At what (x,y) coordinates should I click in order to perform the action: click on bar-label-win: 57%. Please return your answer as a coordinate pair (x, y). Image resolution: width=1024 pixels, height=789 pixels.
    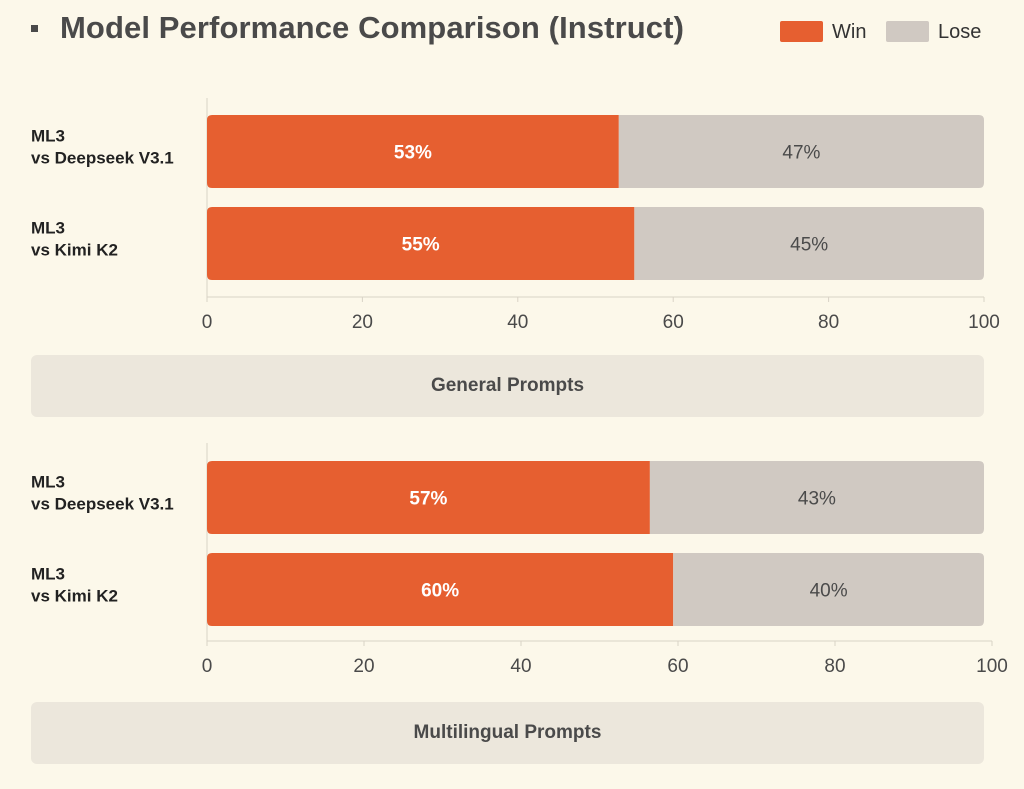
    Looking at the image, I should click on (428, 499).